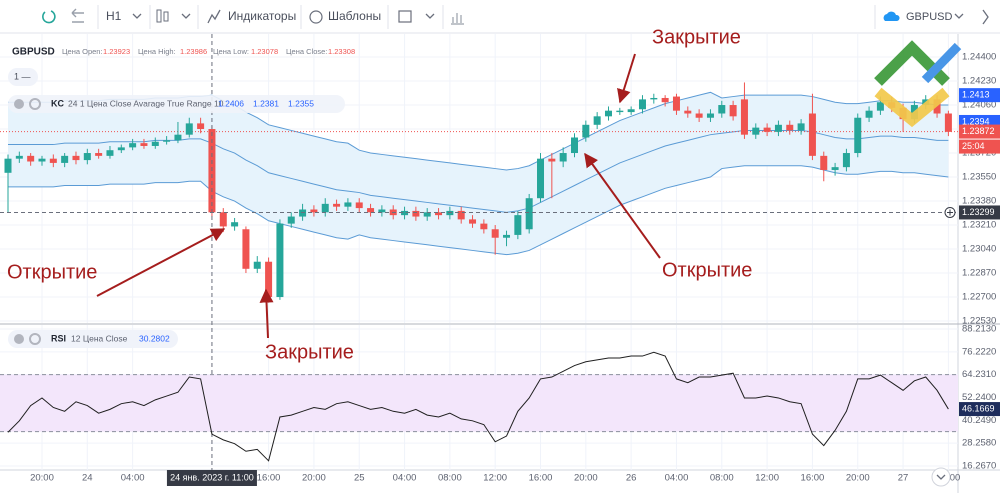 The width and height of the screenshot is (1000, 493). I want to click on scroll-button, so click(941, 477).